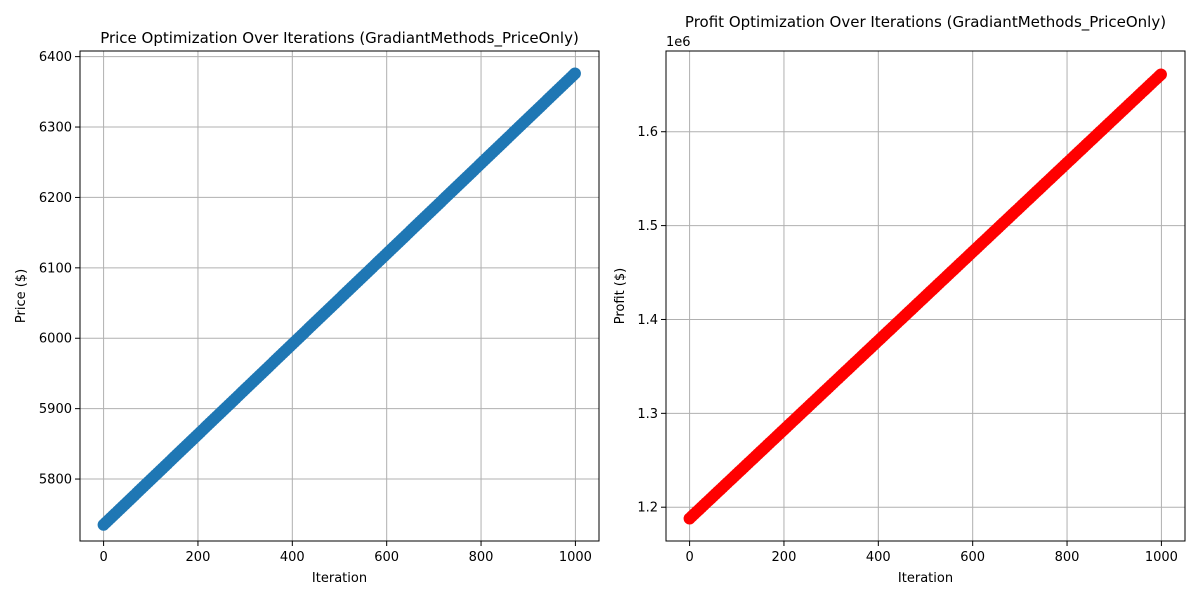  What do you see at coordinates (21, 296) in the screenshot?
I see `price-y-axis-label: Price ($)` at bounding box center [21, 296].